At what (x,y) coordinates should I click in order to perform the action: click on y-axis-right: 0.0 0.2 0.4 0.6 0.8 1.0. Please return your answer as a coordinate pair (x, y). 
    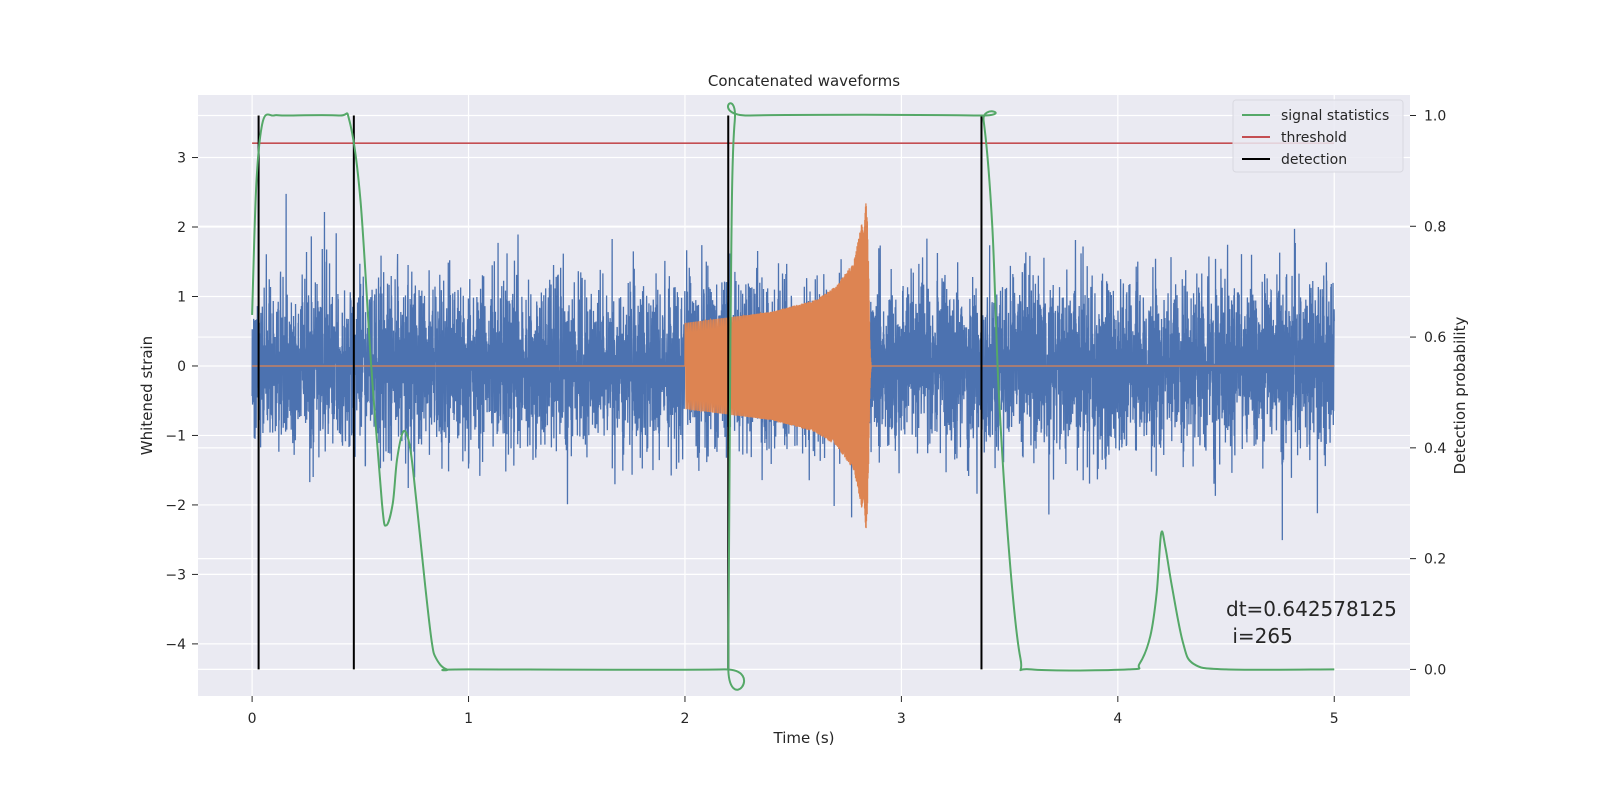
    Looking at the image, I should click on (1428, 393).